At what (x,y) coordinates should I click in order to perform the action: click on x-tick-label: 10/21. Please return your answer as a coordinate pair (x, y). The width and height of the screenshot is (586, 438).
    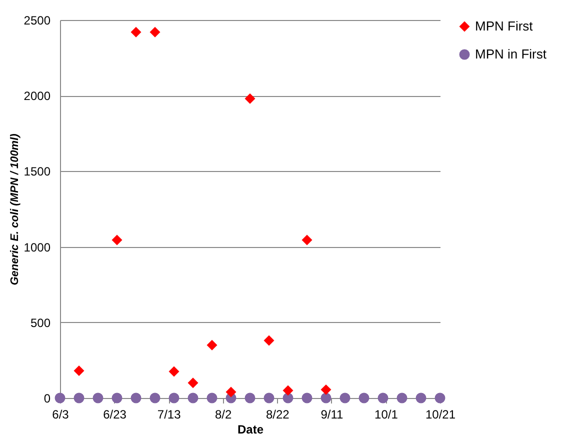
    Looking at the image, I should click on (440, 415).